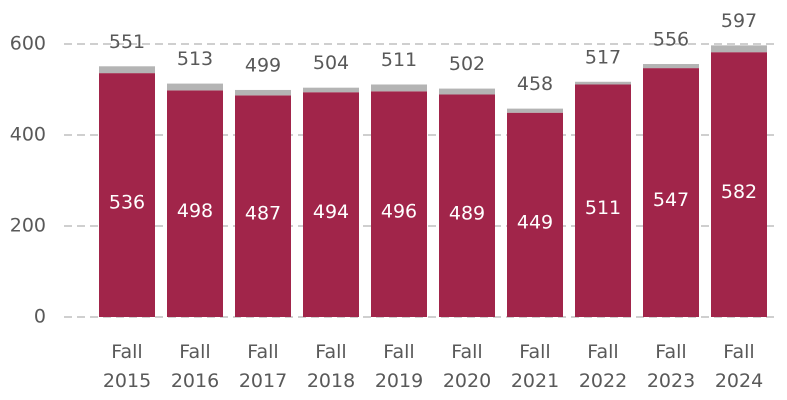 This screenshot has height=400, width=787. What do you see at coordinates (535, 366) in the screenshot?
I see `x-tick-label: Fall 2021` at bounding box center [535, 366].